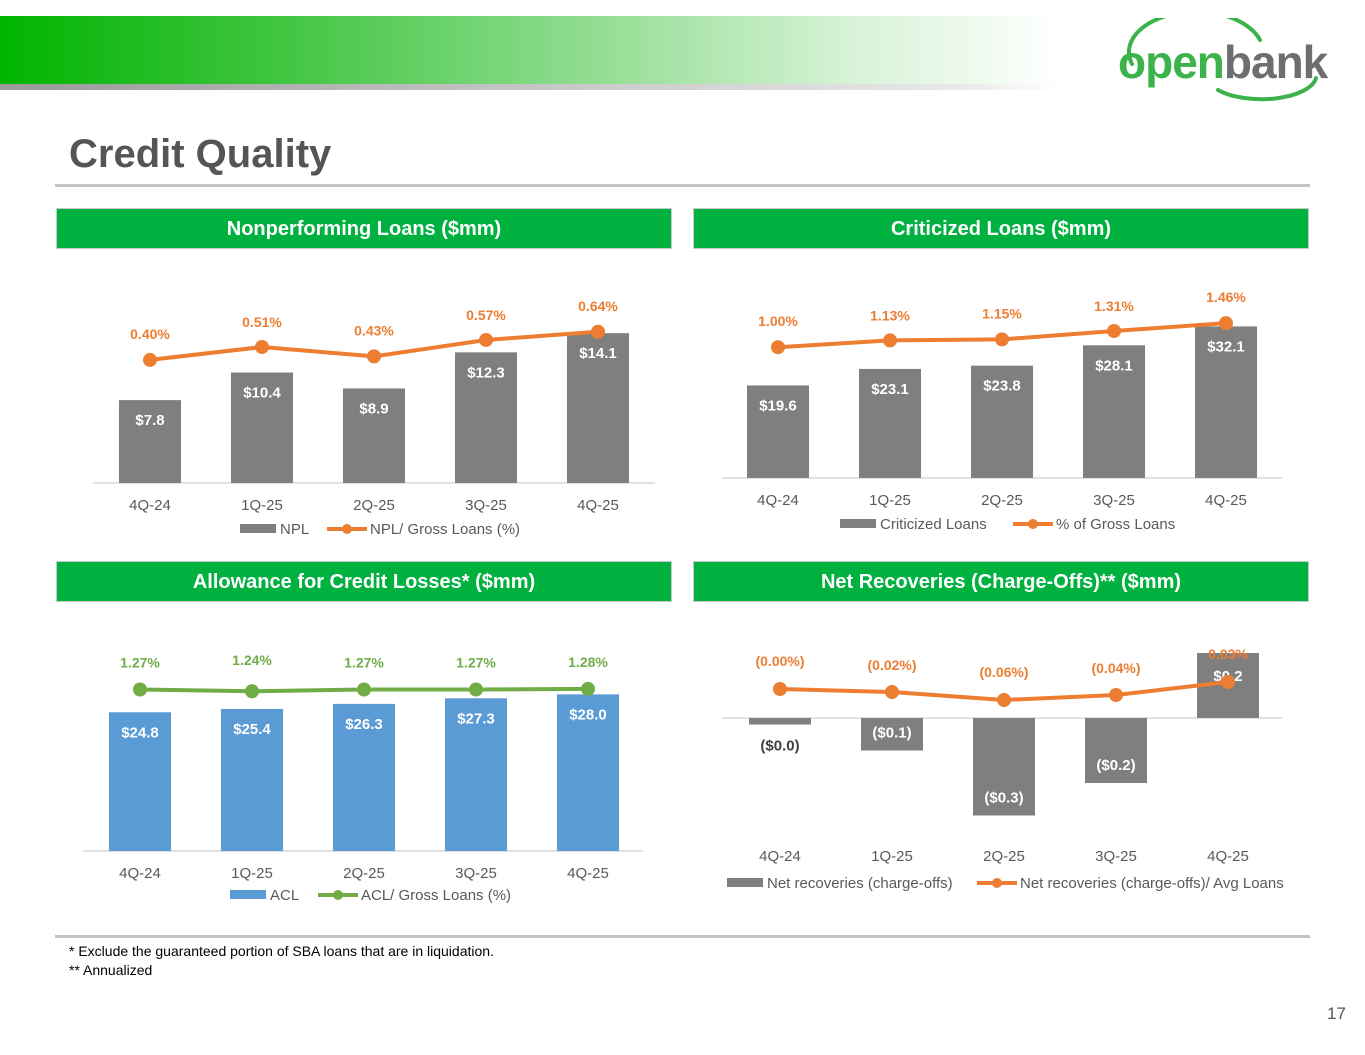  What do you see at coordinates (258, 528) in the screenshot?
I see `npl-legend-bar-swatch` at bounding box center [258, 528].